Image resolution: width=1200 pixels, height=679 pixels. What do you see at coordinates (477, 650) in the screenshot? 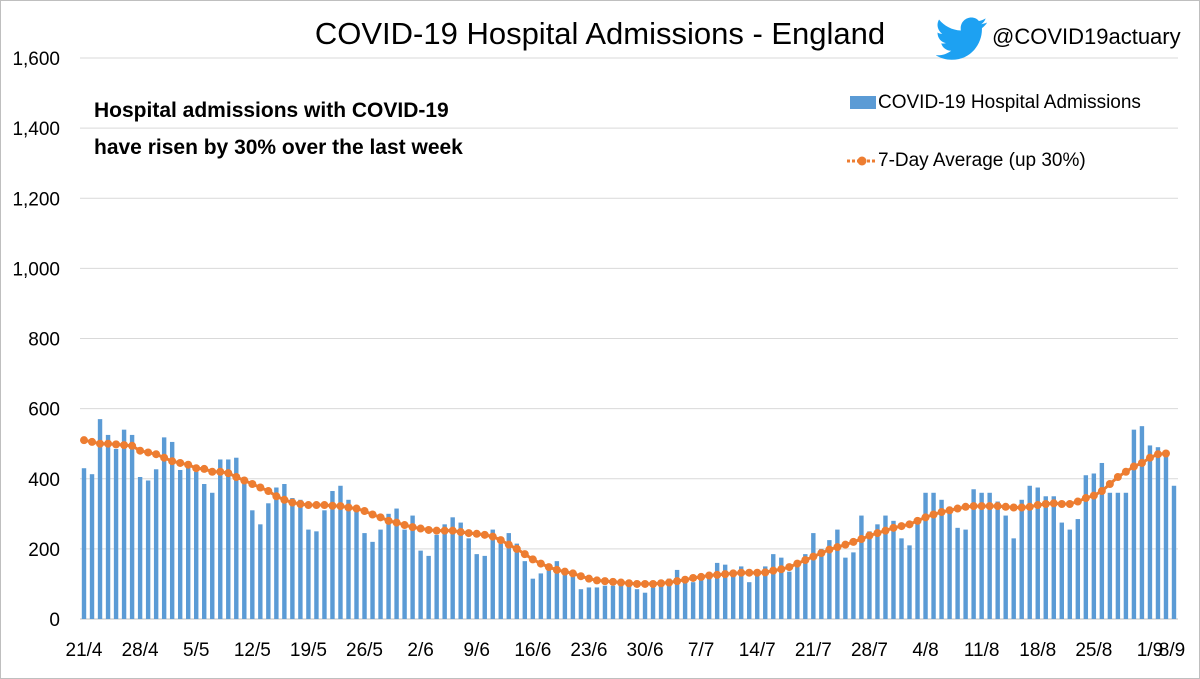
I see `x-tick-label: 9/6` at bounding box center [477, 650].